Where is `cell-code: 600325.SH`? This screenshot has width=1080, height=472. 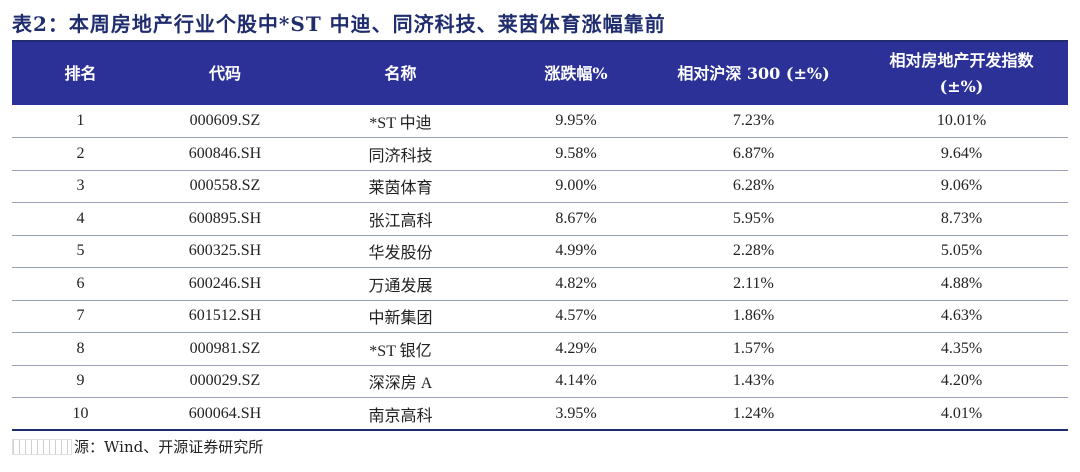
cell-code: 600325.SH is located at coordinates (225, 251).